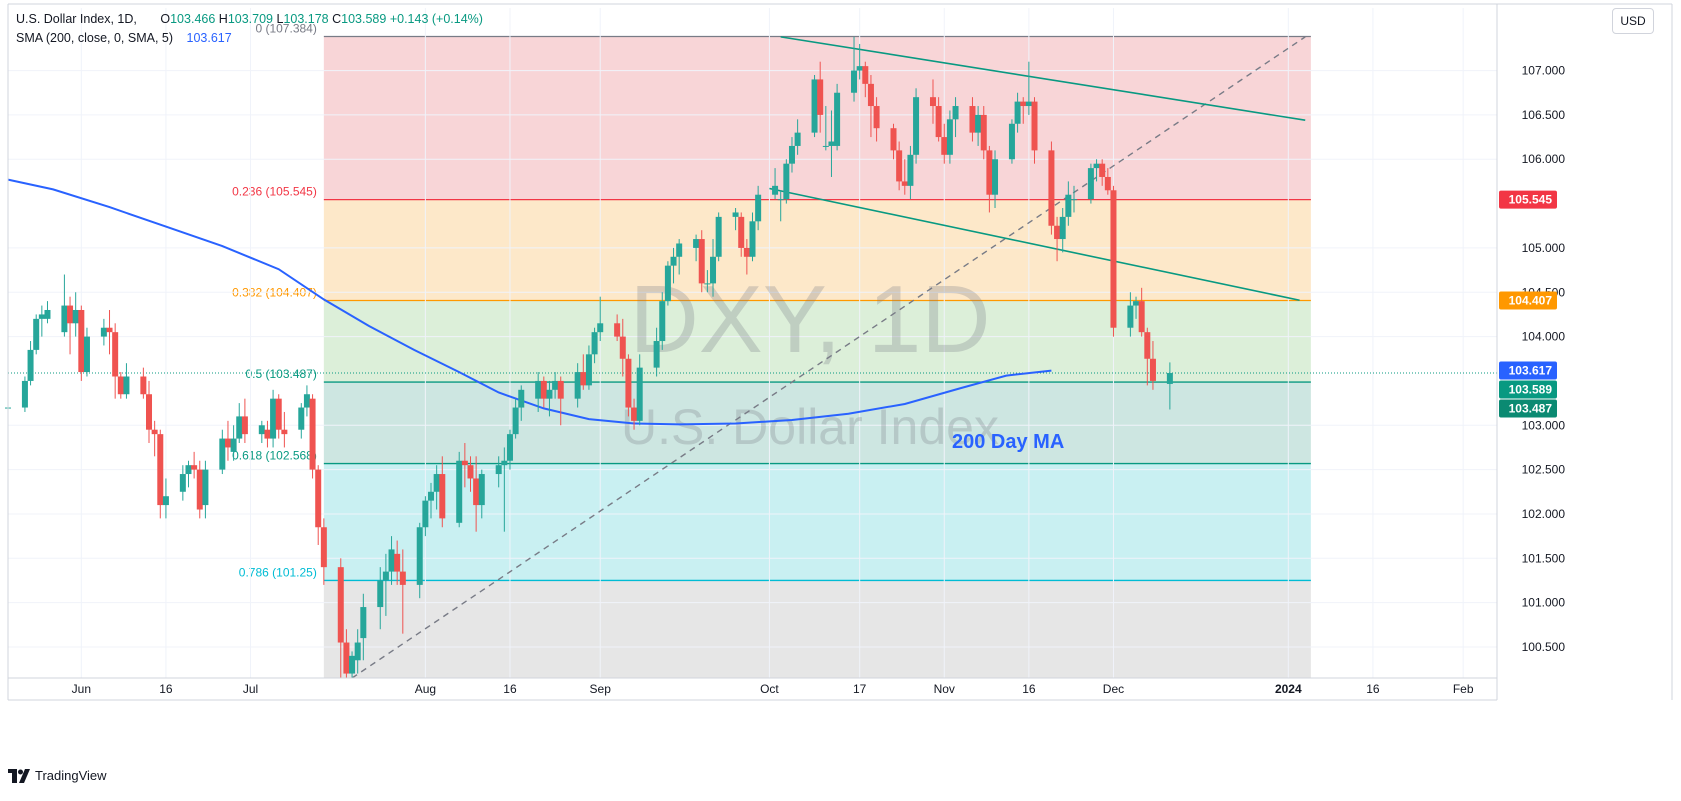 This screenshot has width=1681, height=801. I want to click on watermark-title: DXY, 1D, so click(809, 319).